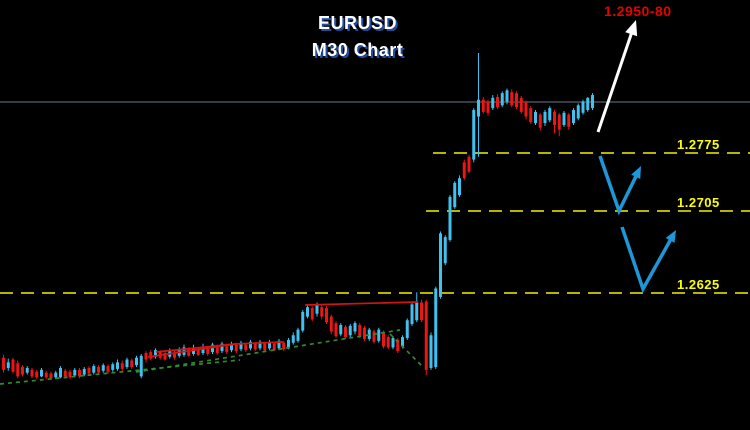 The height and width of the screenshot is (430, 750). Describe the element at coordinates (615, 81) in the screenshot. I see `breakout-projection-arrow` at that location.